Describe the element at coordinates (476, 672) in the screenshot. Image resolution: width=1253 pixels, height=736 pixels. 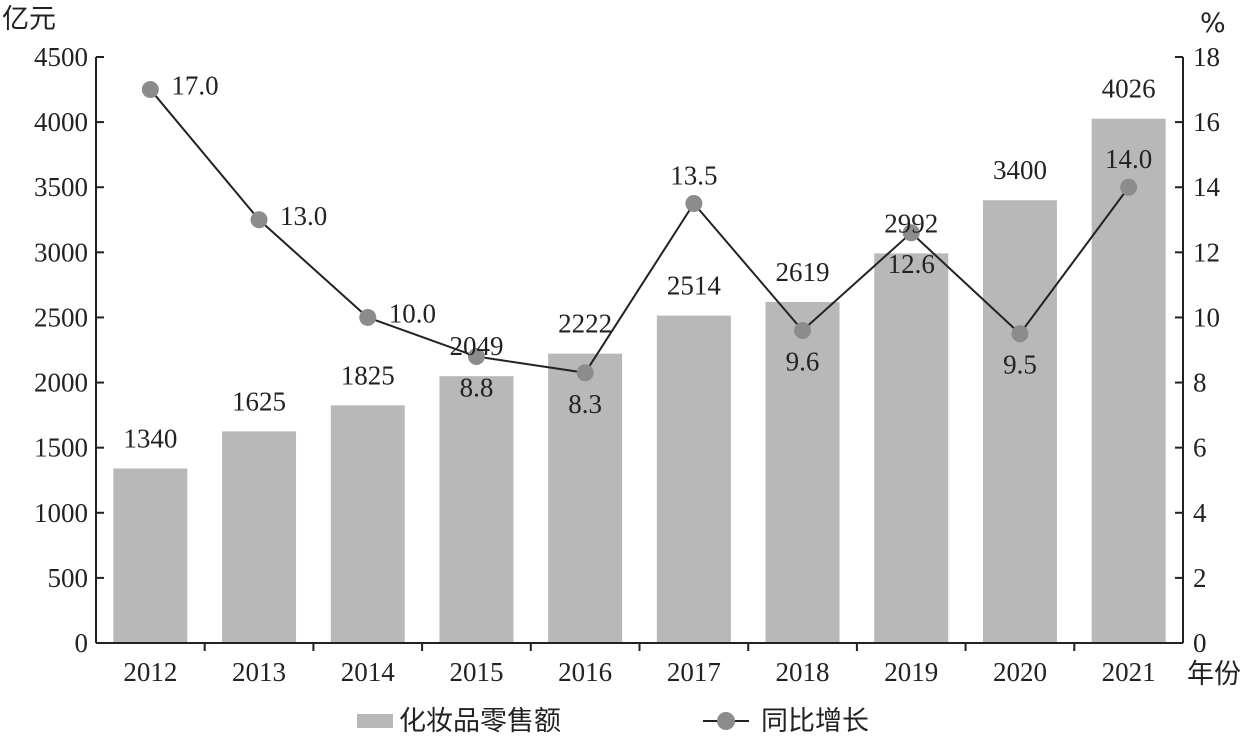
I see `x-tick-label: 2015` at that location.